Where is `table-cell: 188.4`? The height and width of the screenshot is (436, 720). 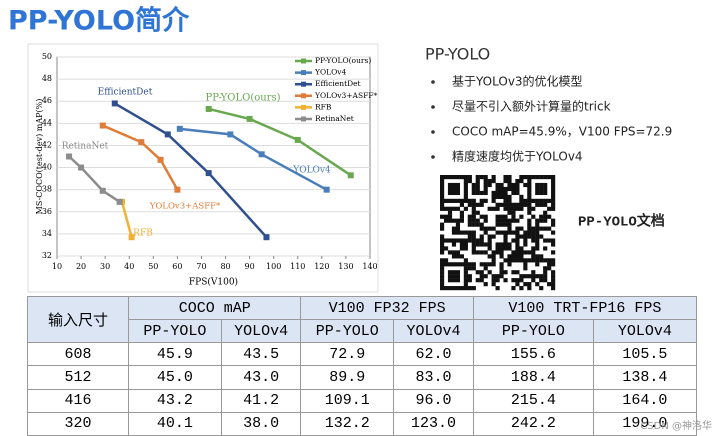 table-cell: 188.4 is located at coordinates (533, 377).